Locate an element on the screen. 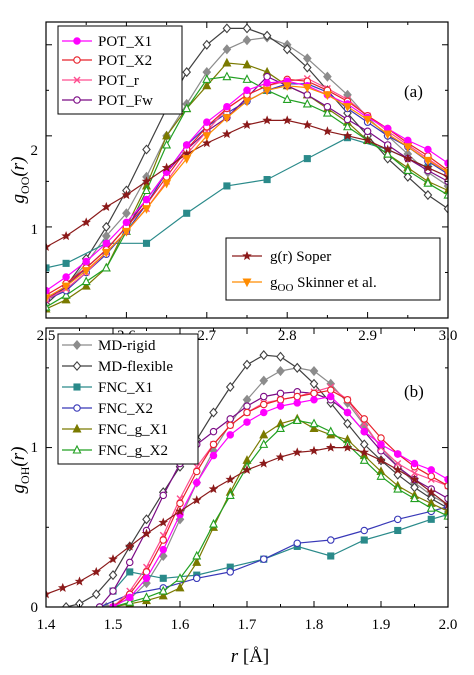 This screenshot has width=474, height=675. b-xtick-label: 1.8 is located at coordinates (314, 625).